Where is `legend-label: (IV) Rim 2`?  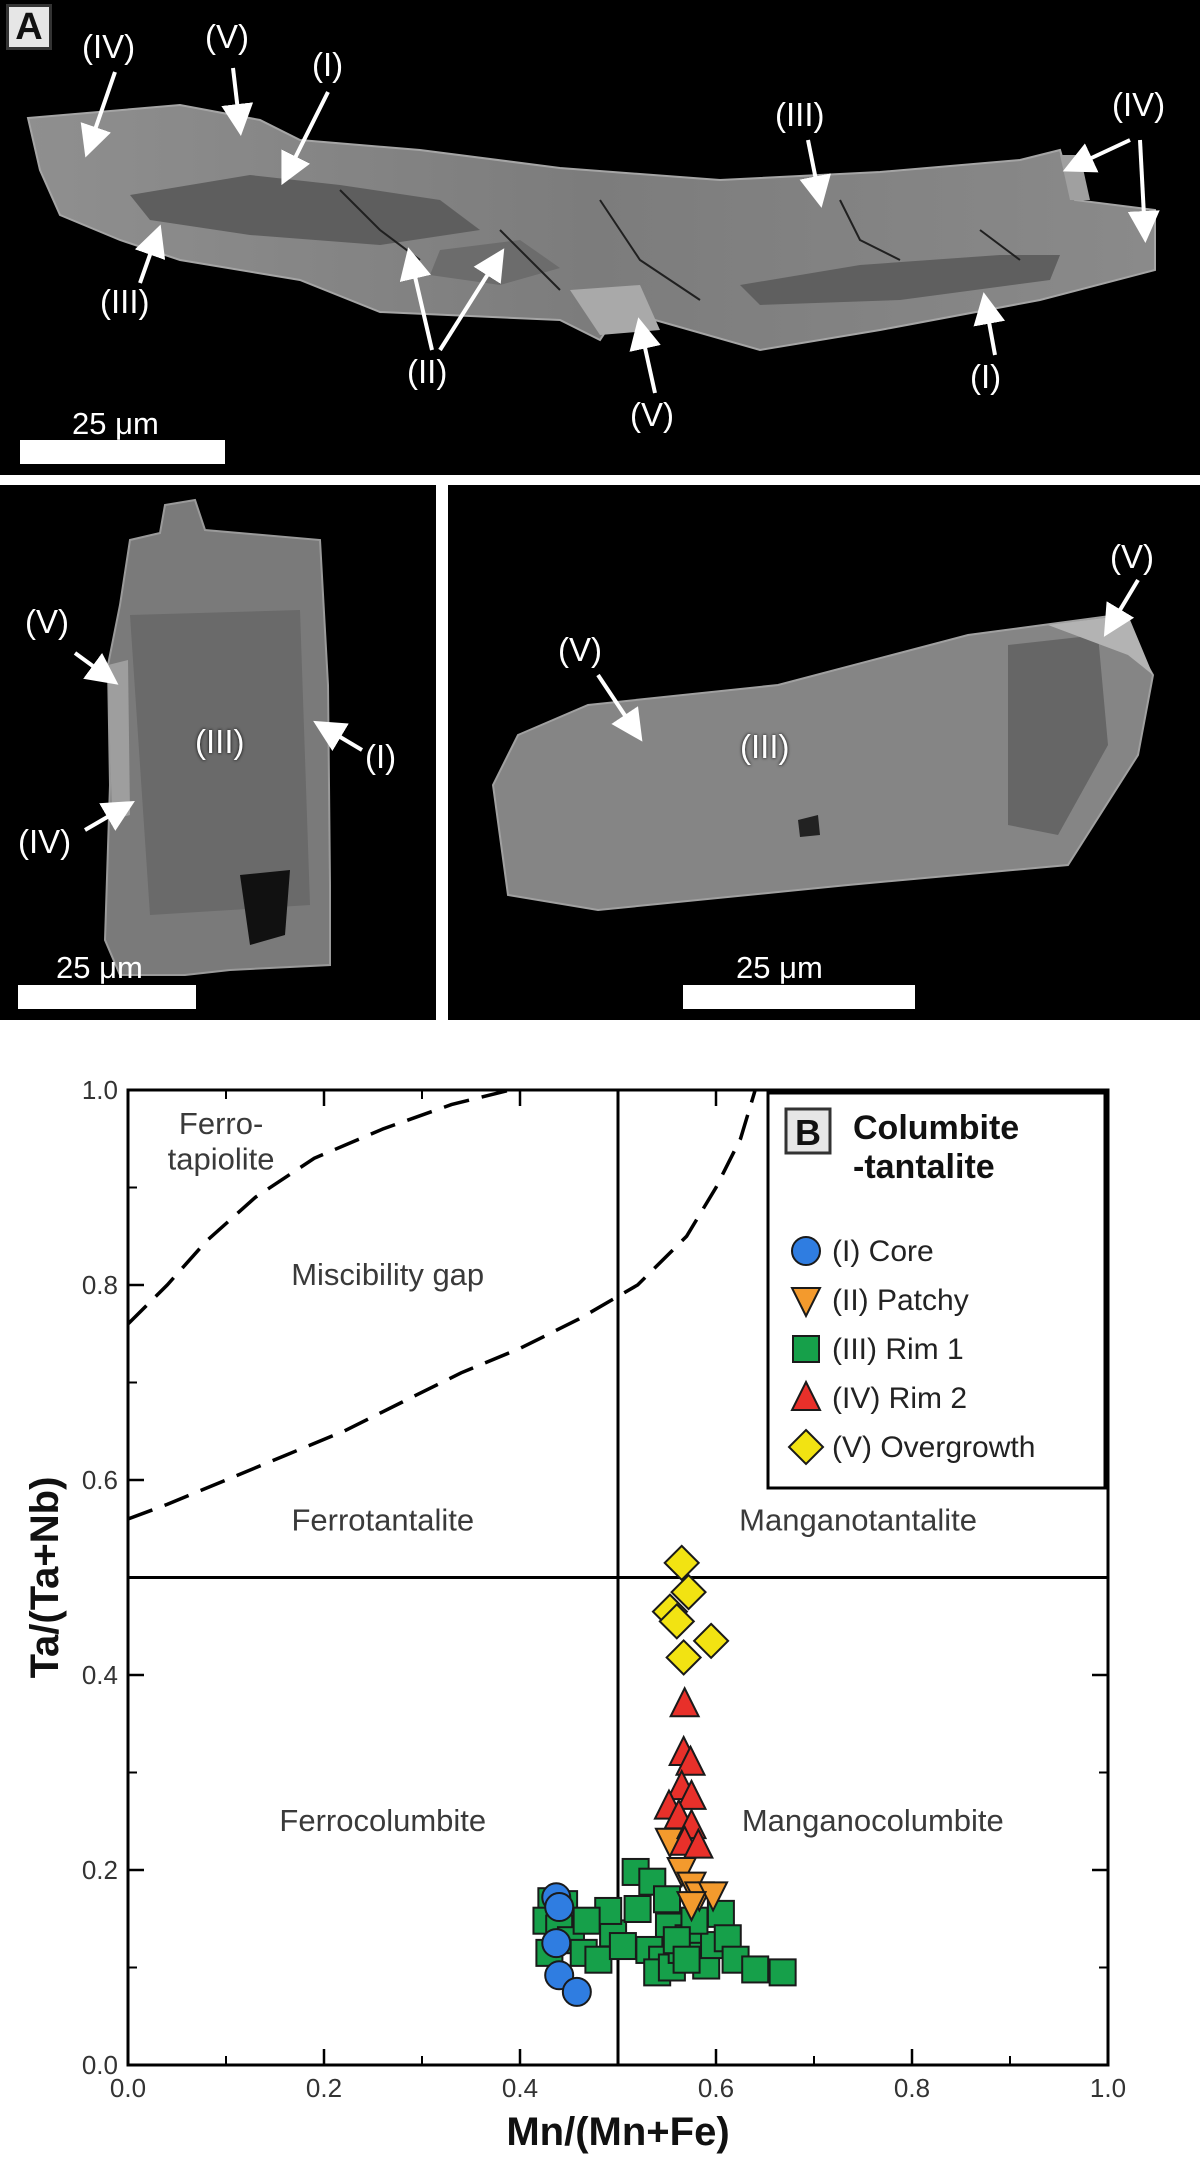
legend-label: (IV) Rim 2 is located at coordinates (899, 1398).